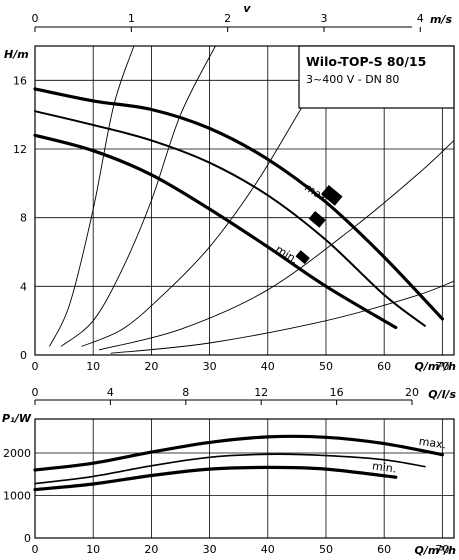 The width and height of the screenshot is (459, 560). What do you see at coordinates (20, 80) in the screenshot?
I see `head-ytick-label: 16` at bounding box center [20, 80].